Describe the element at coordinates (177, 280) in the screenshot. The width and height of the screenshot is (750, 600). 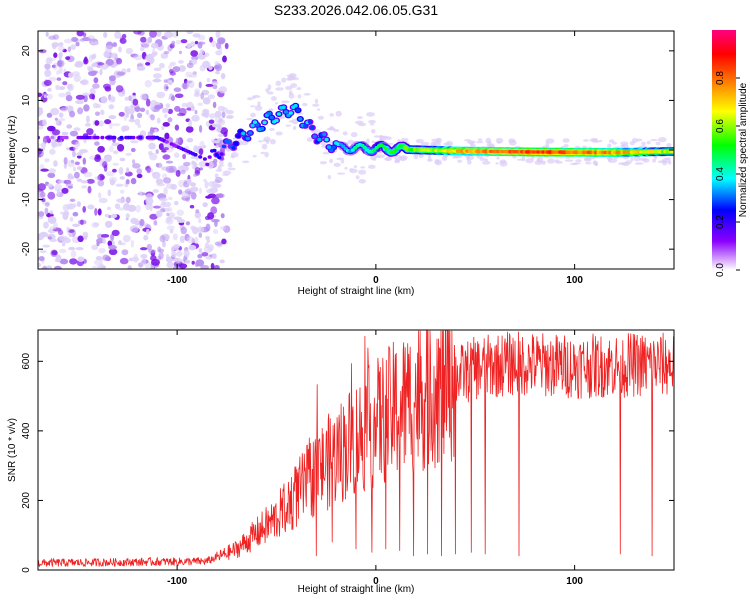
I see `x-tick-label: -100` at that location.